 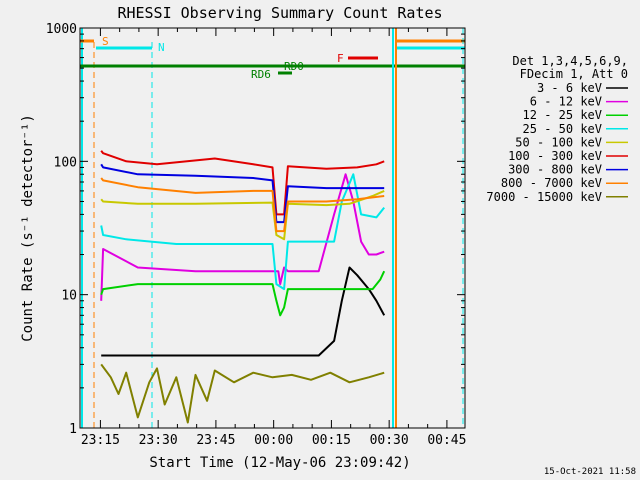 I want to click on x-tick-label: 00:45, so click(x=446, y=440).